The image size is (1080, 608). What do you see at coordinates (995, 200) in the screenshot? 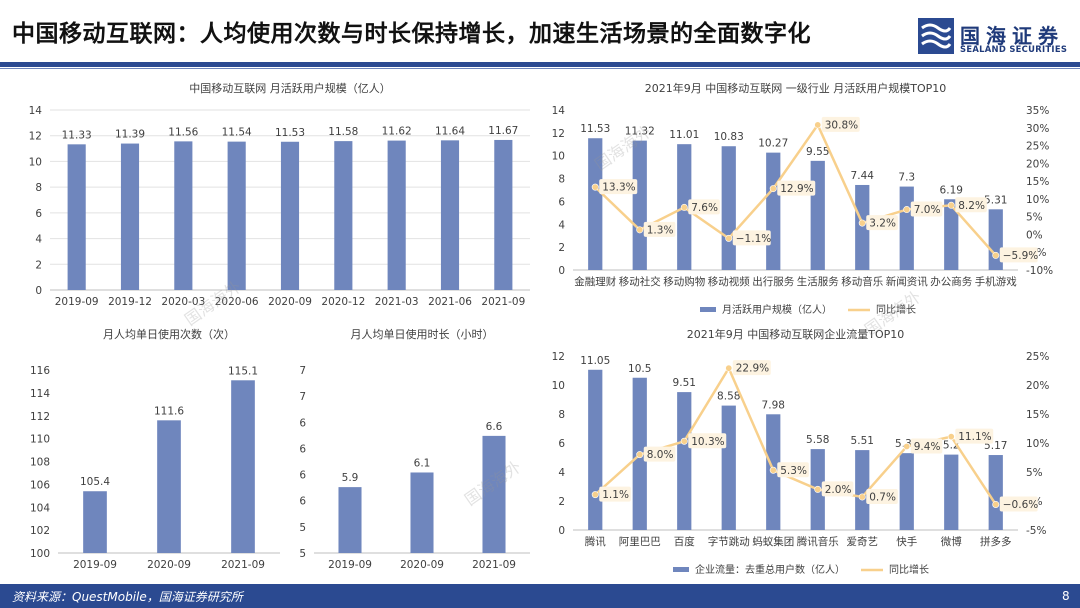
I see `bar-value-label: 5.31` at bounding box center [995, 200].